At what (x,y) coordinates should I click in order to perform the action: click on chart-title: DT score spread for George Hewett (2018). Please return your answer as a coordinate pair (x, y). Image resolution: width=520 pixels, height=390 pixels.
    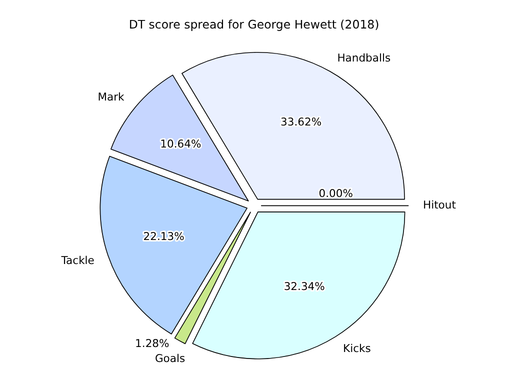
    Looking at the image, I should click on (254, 24).